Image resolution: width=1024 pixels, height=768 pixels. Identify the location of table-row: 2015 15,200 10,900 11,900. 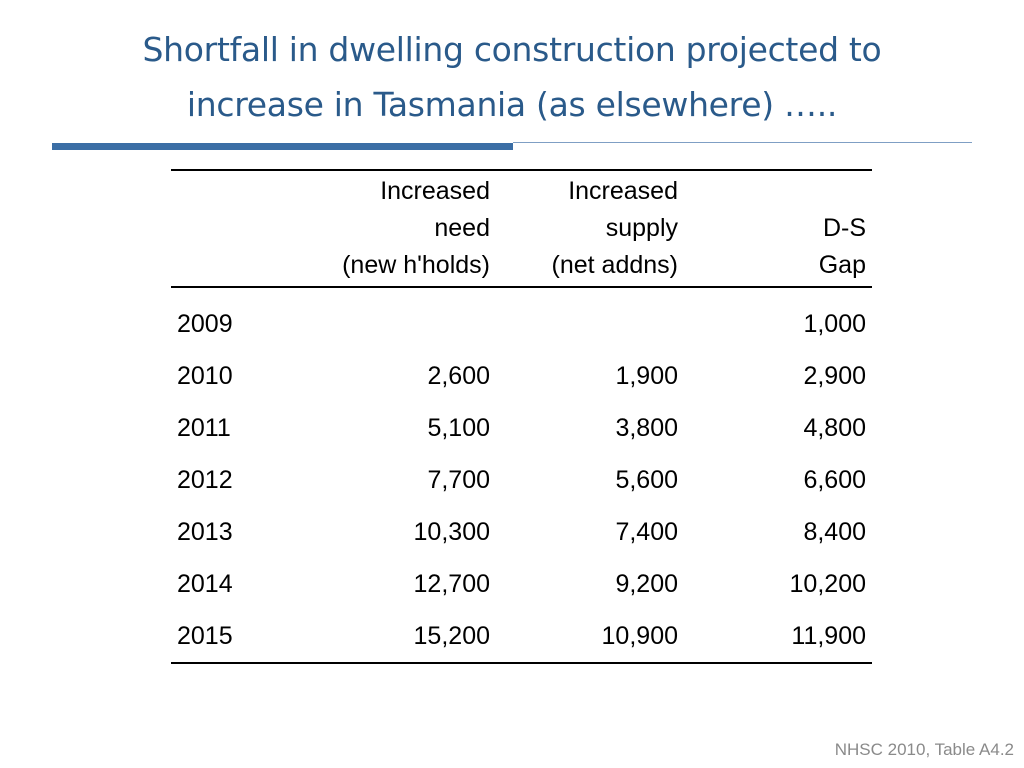
(521, 637).